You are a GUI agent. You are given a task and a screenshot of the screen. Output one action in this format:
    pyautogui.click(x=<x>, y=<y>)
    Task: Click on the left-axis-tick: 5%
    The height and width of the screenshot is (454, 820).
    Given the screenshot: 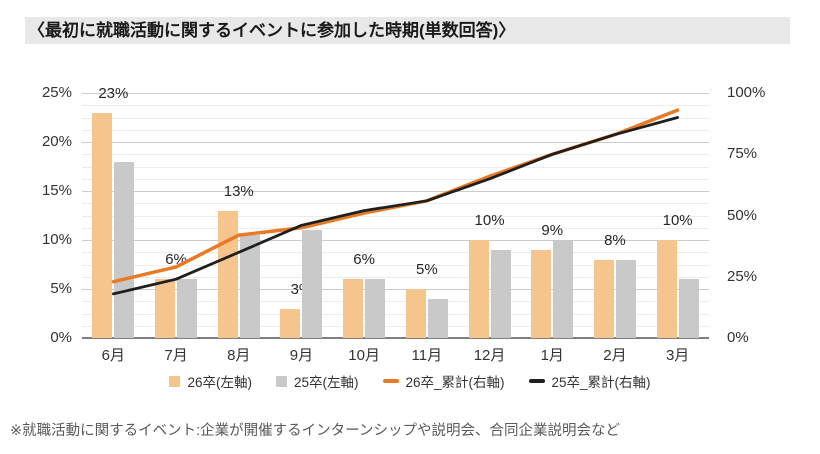 What is the action you would take?
    pyautogui.click(x=61, y=288)
    